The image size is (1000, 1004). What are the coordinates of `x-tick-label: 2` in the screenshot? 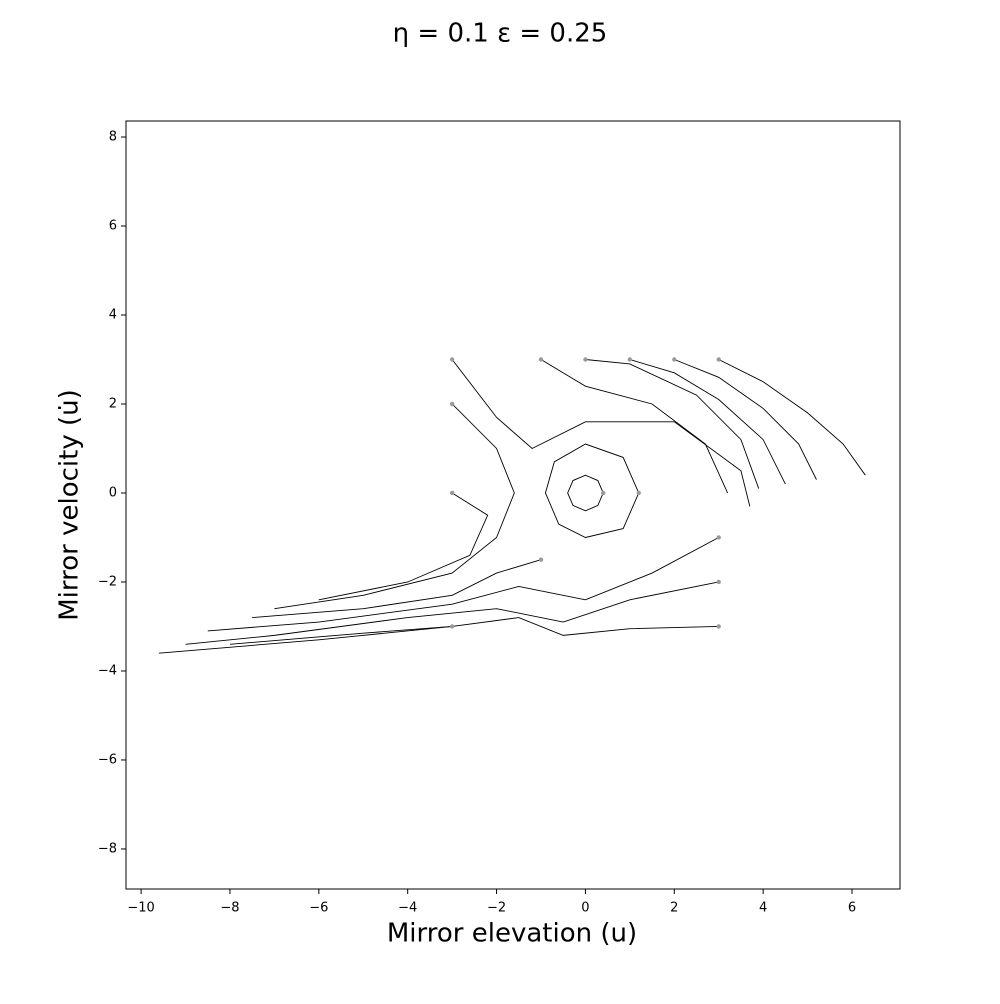 It's located at (674, 908).